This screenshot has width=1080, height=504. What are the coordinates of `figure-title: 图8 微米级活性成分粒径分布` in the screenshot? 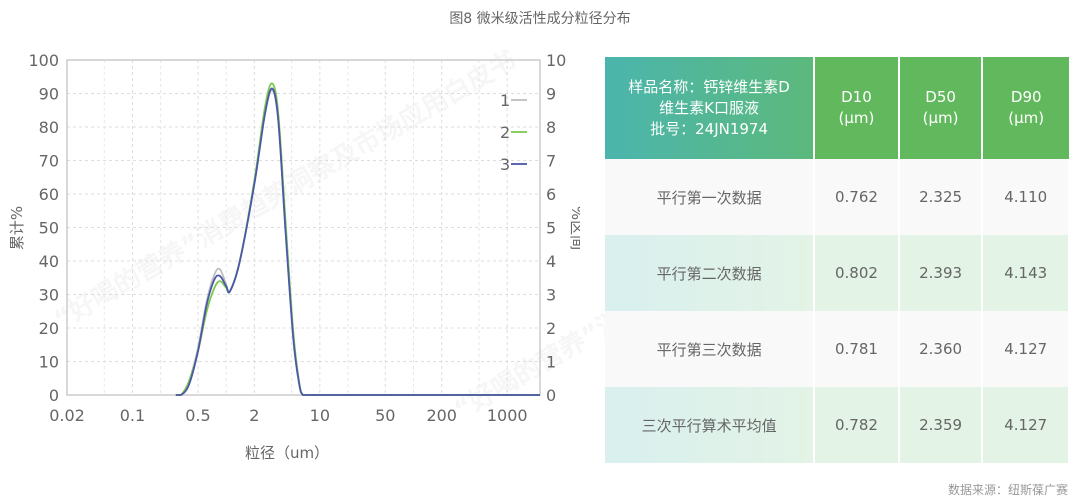 It's located at (540, 19).